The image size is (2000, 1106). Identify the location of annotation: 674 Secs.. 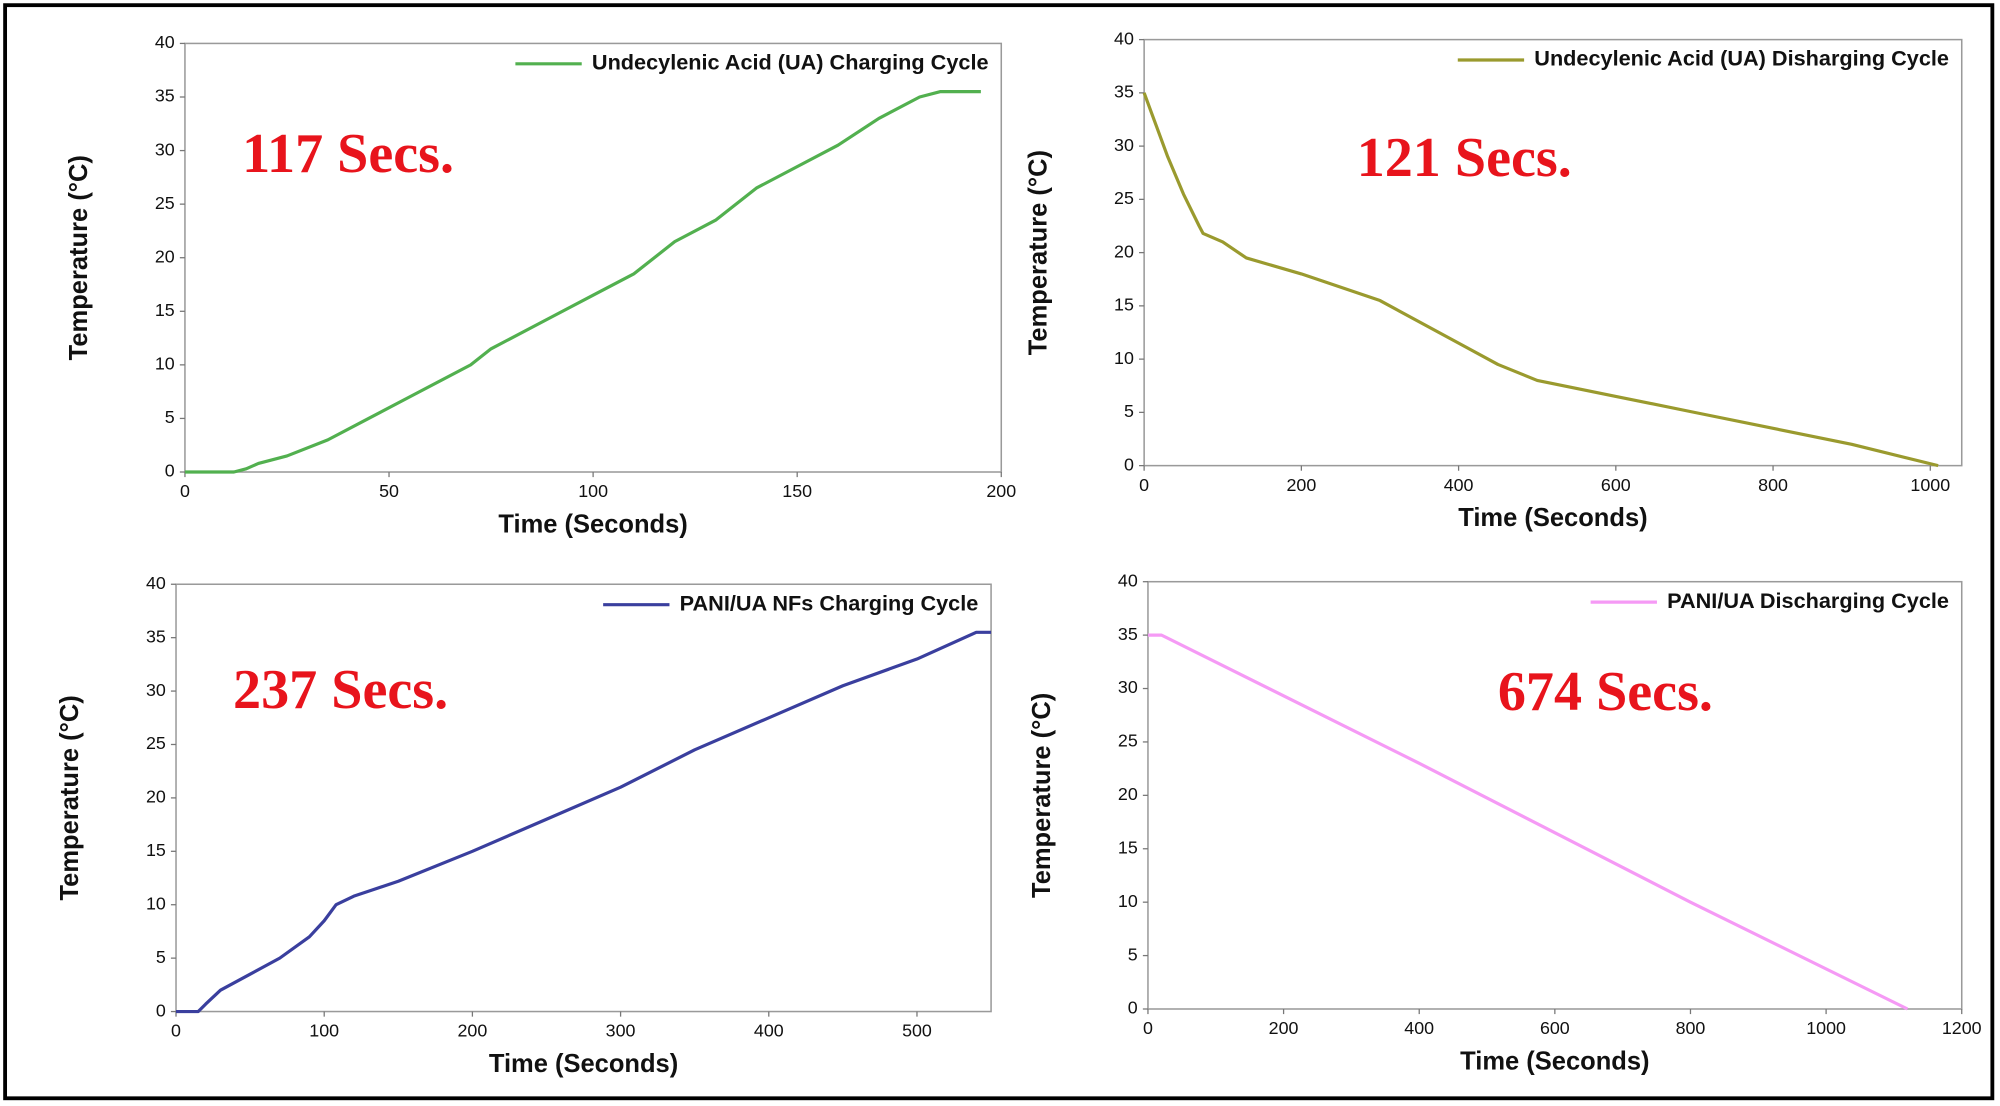
(1605, 692).